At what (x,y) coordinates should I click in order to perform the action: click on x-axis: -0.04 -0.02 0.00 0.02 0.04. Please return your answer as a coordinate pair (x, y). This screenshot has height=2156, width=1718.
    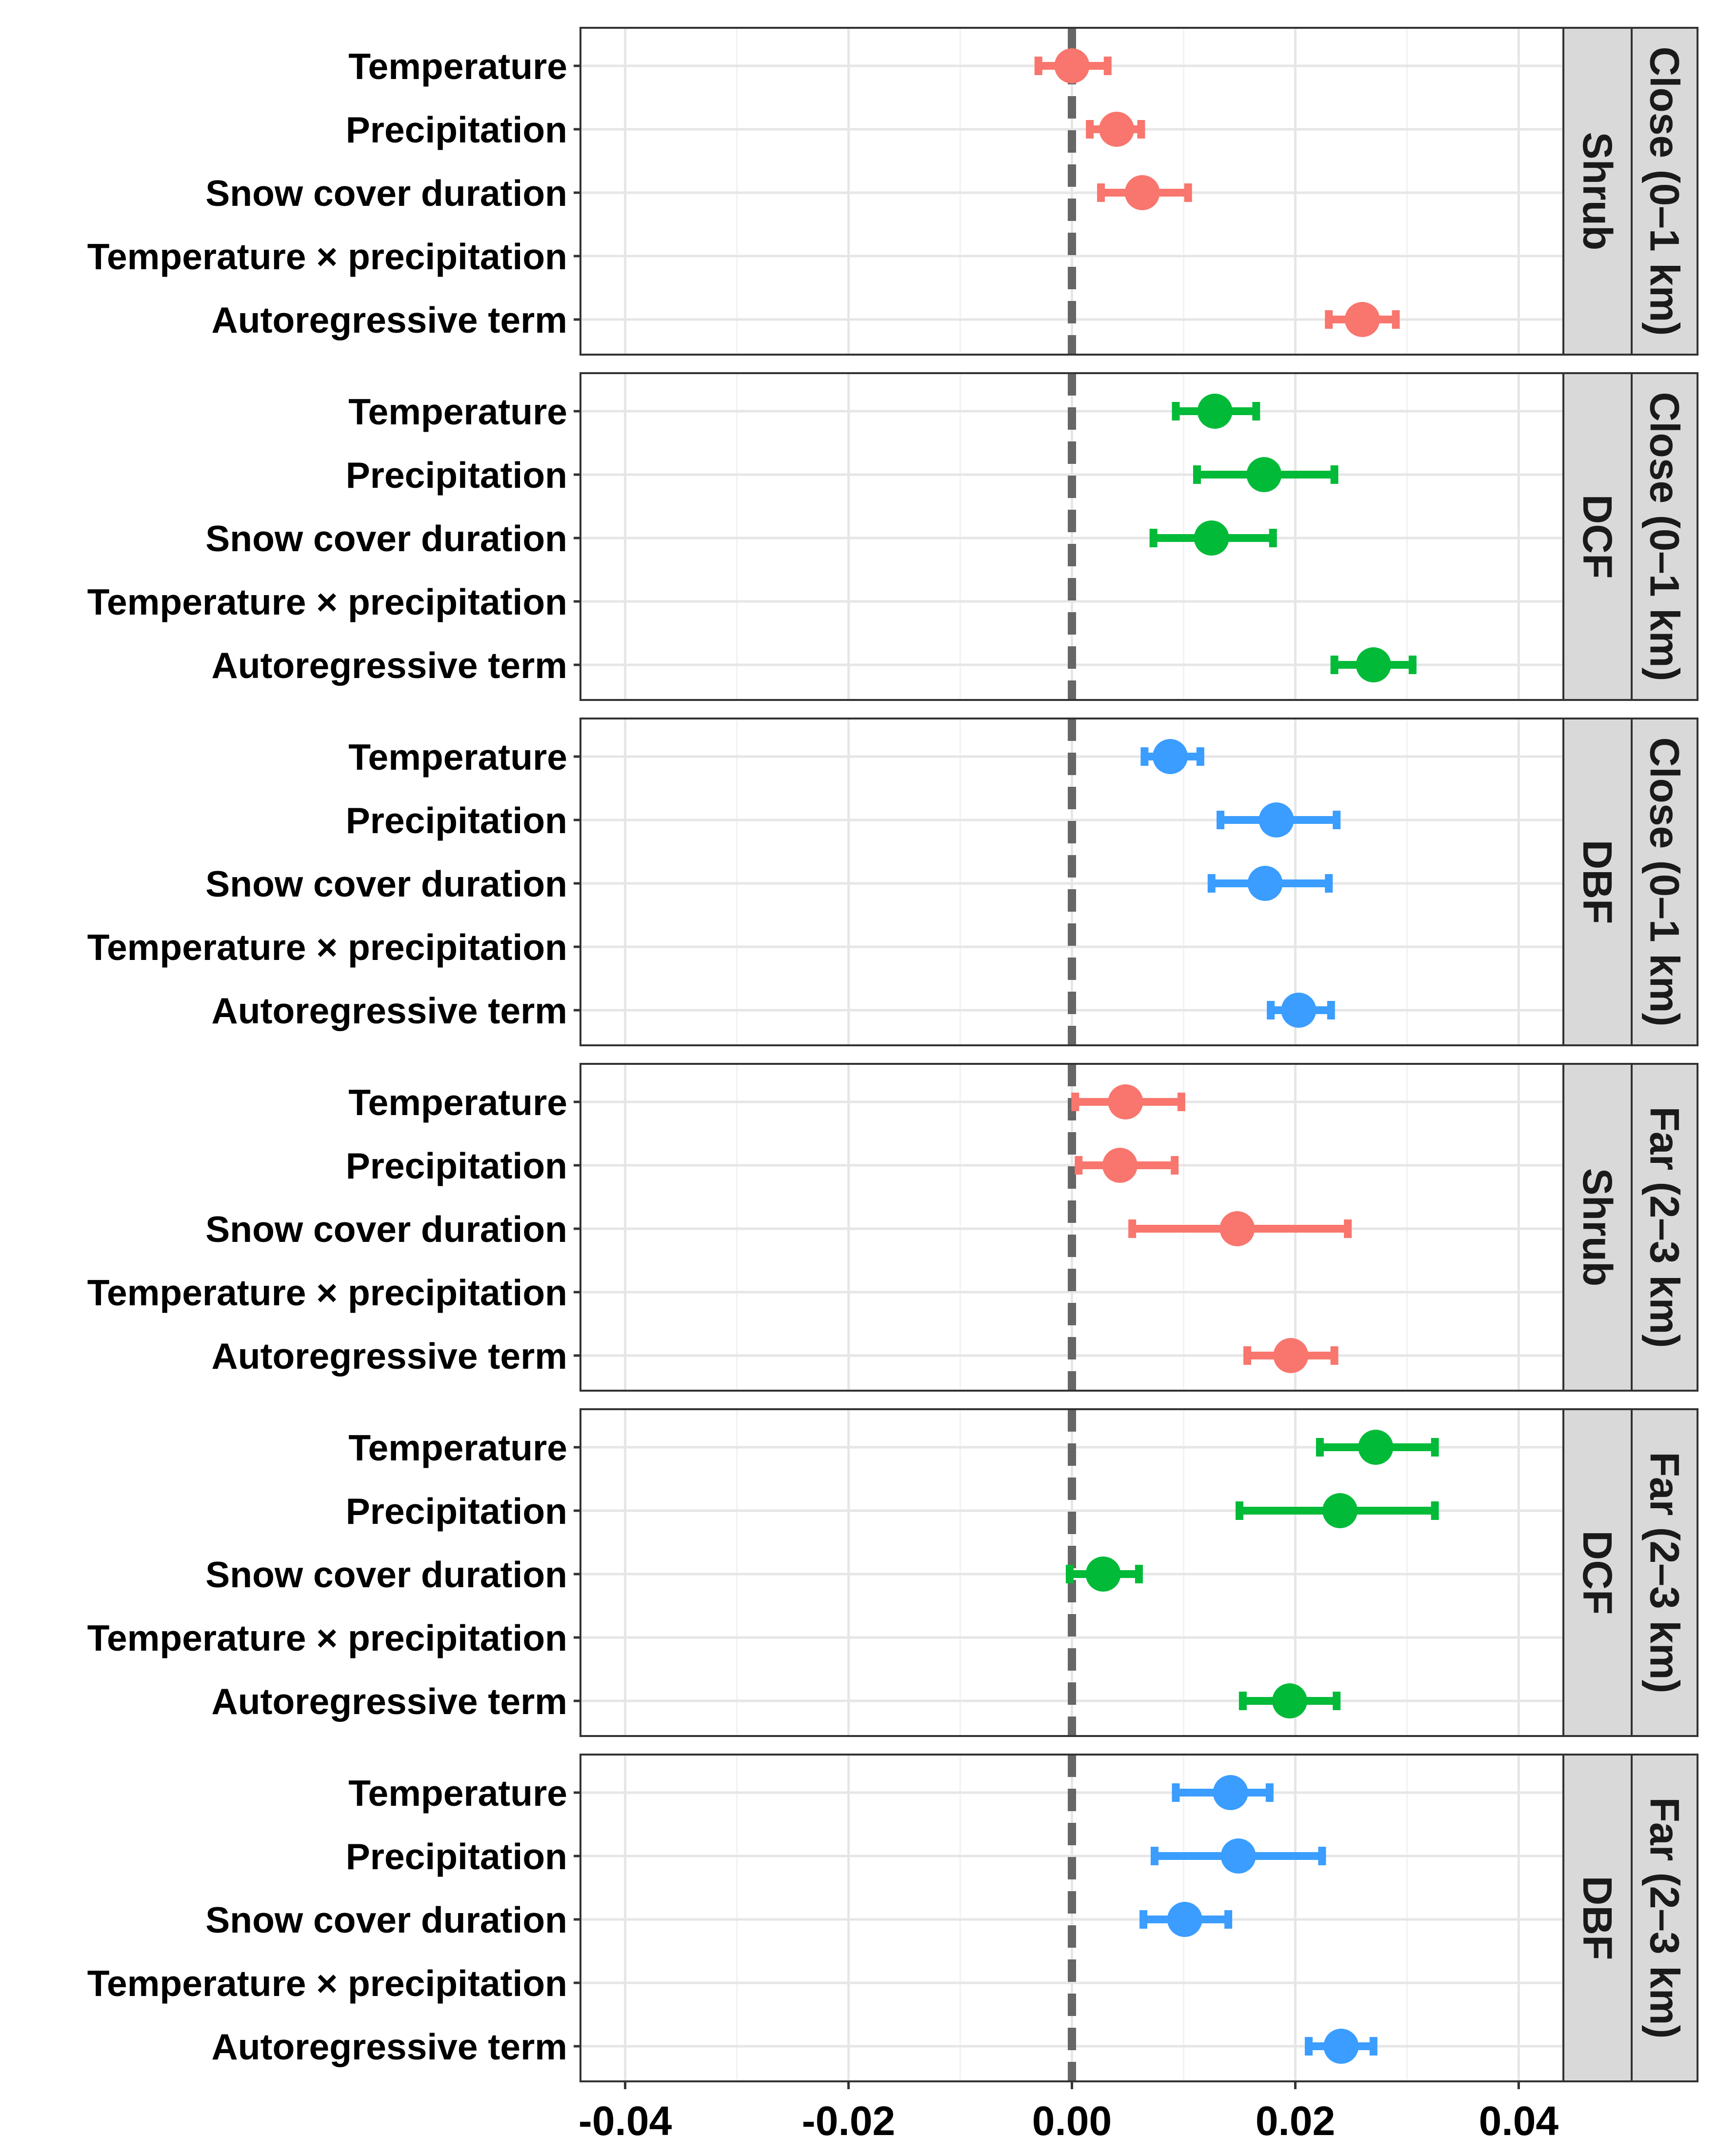
    Looking at the image, I should click on (1069, 2112).